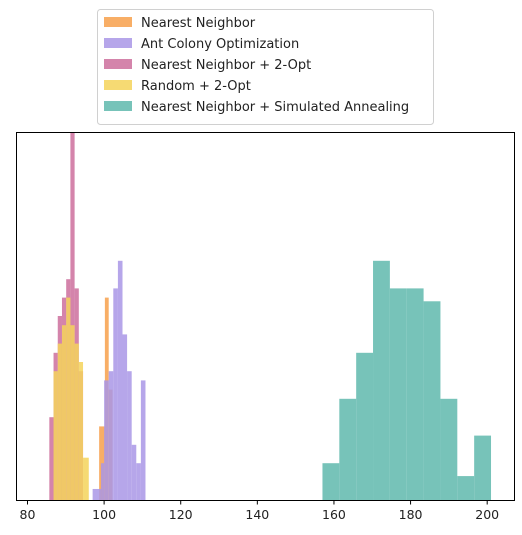 Image resolution: width=522 pixels, height=535 pixels. I want to click on series-ant-colony-optimization, so click(119, 380).